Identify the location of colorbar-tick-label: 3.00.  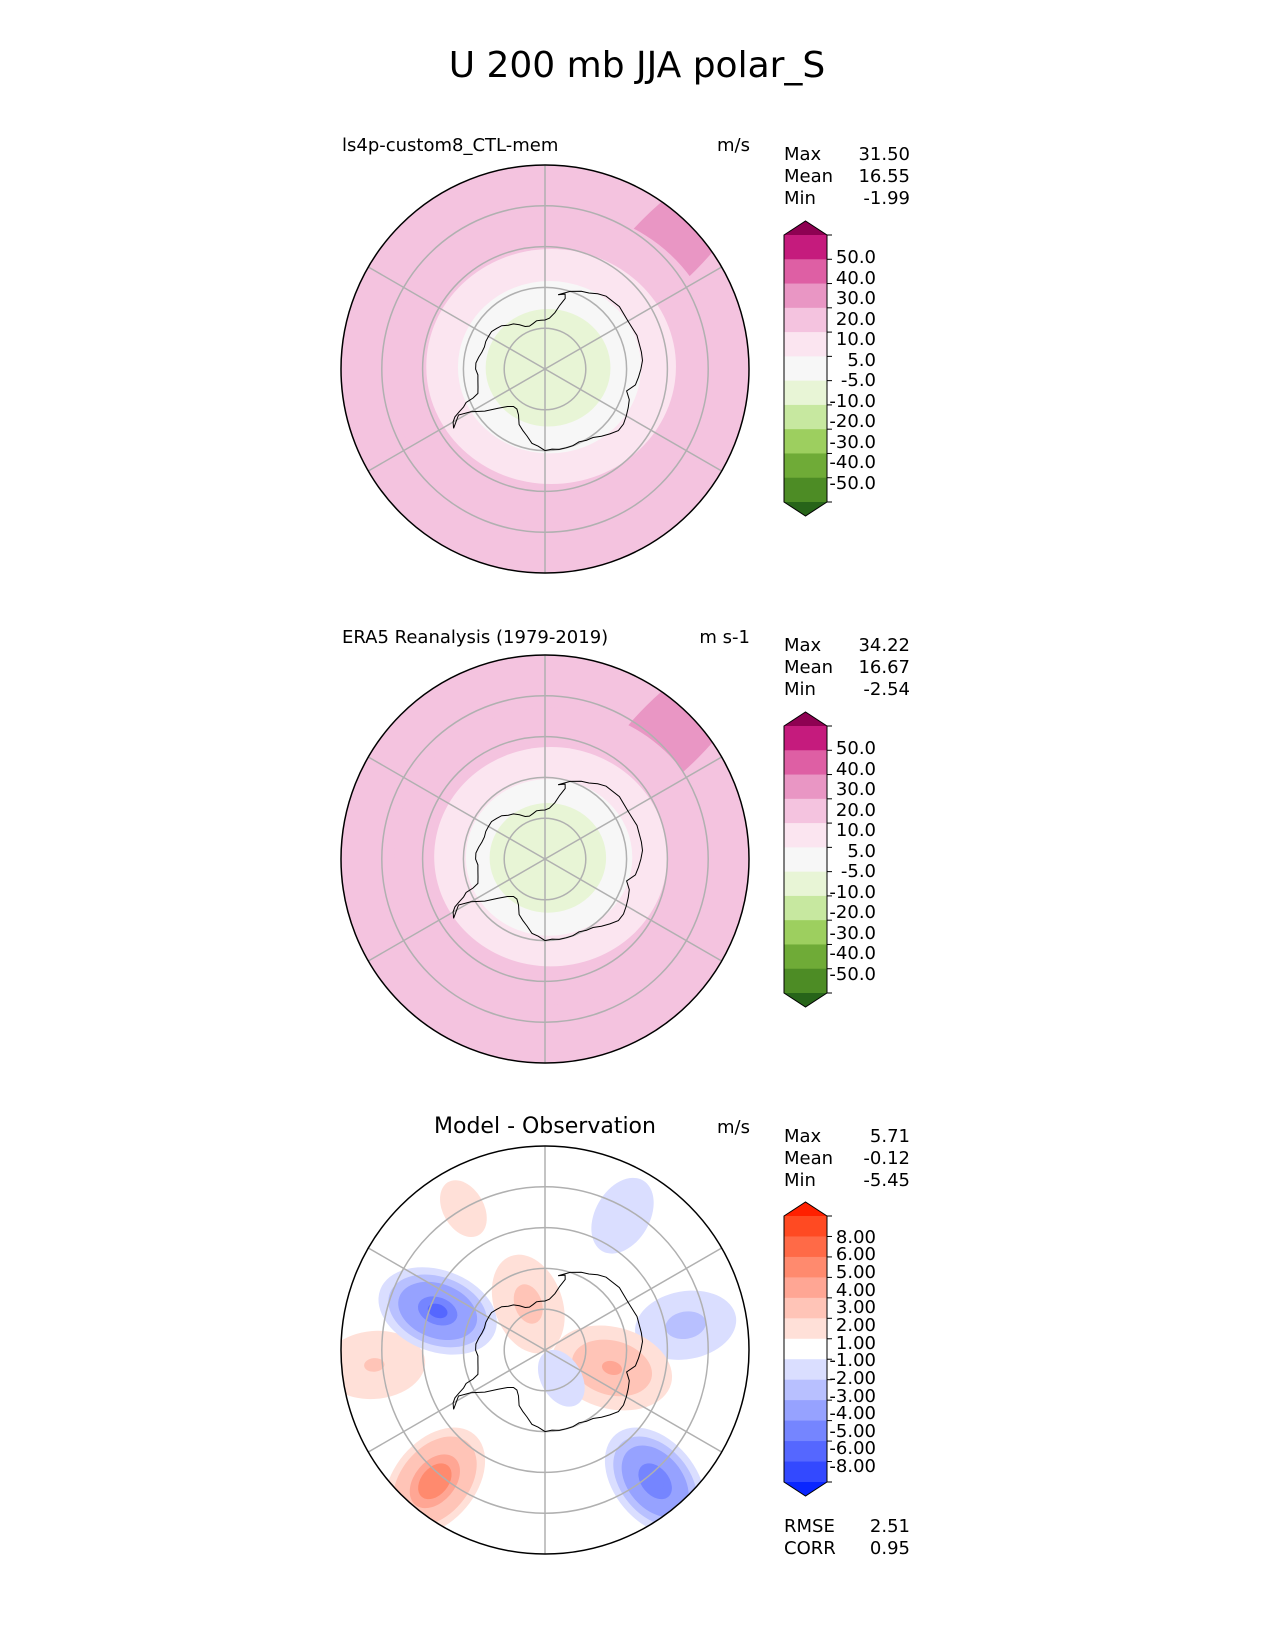
(856, 1307).